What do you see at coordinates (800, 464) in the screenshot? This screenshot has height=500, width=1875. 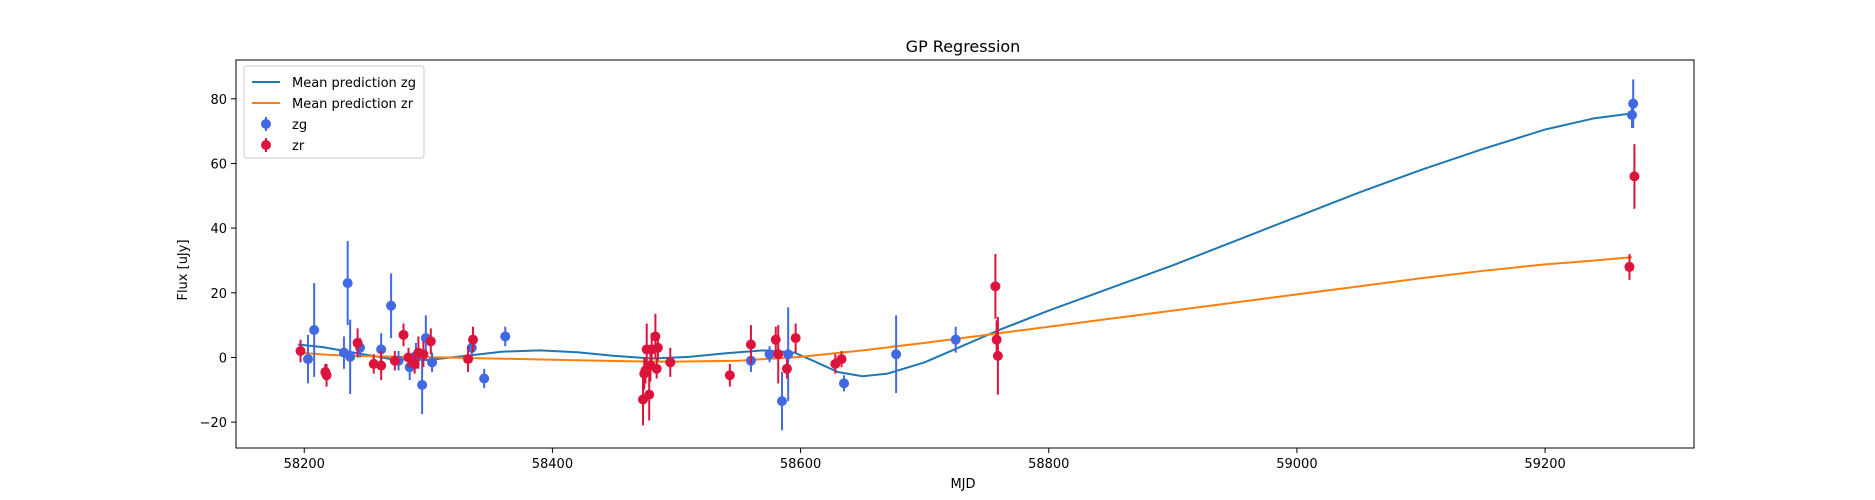 I see `x-tick-label: 58600` at bounding box center [800, 464].